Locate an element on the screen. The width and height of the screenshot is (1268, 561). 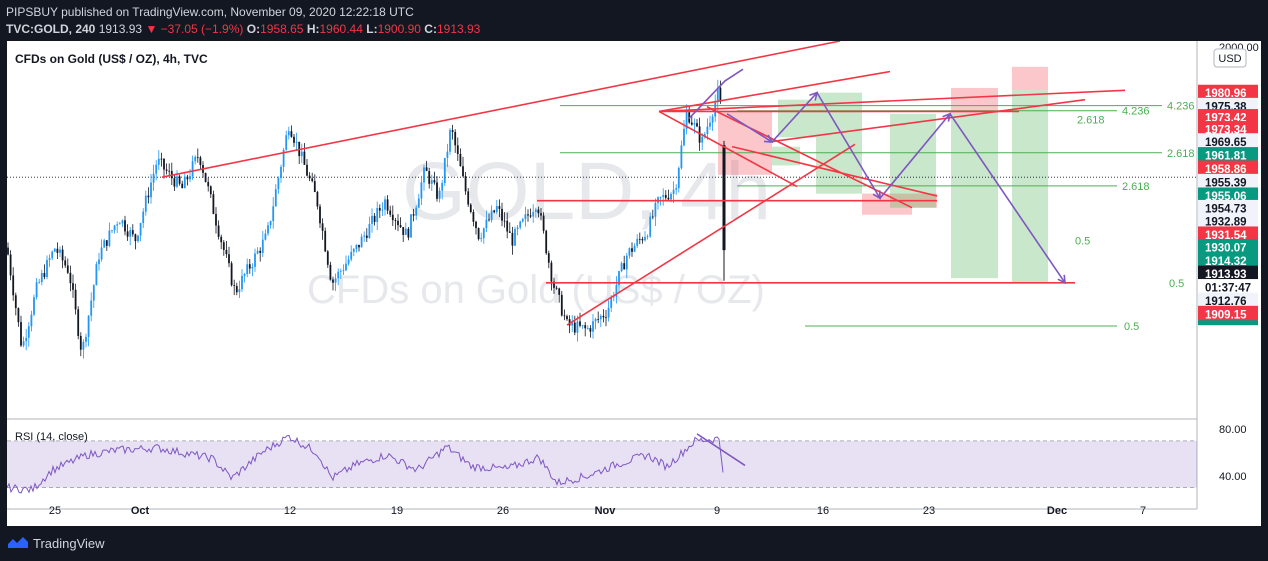
price-label: 1931.54 is located at coordinates (1226, 236).